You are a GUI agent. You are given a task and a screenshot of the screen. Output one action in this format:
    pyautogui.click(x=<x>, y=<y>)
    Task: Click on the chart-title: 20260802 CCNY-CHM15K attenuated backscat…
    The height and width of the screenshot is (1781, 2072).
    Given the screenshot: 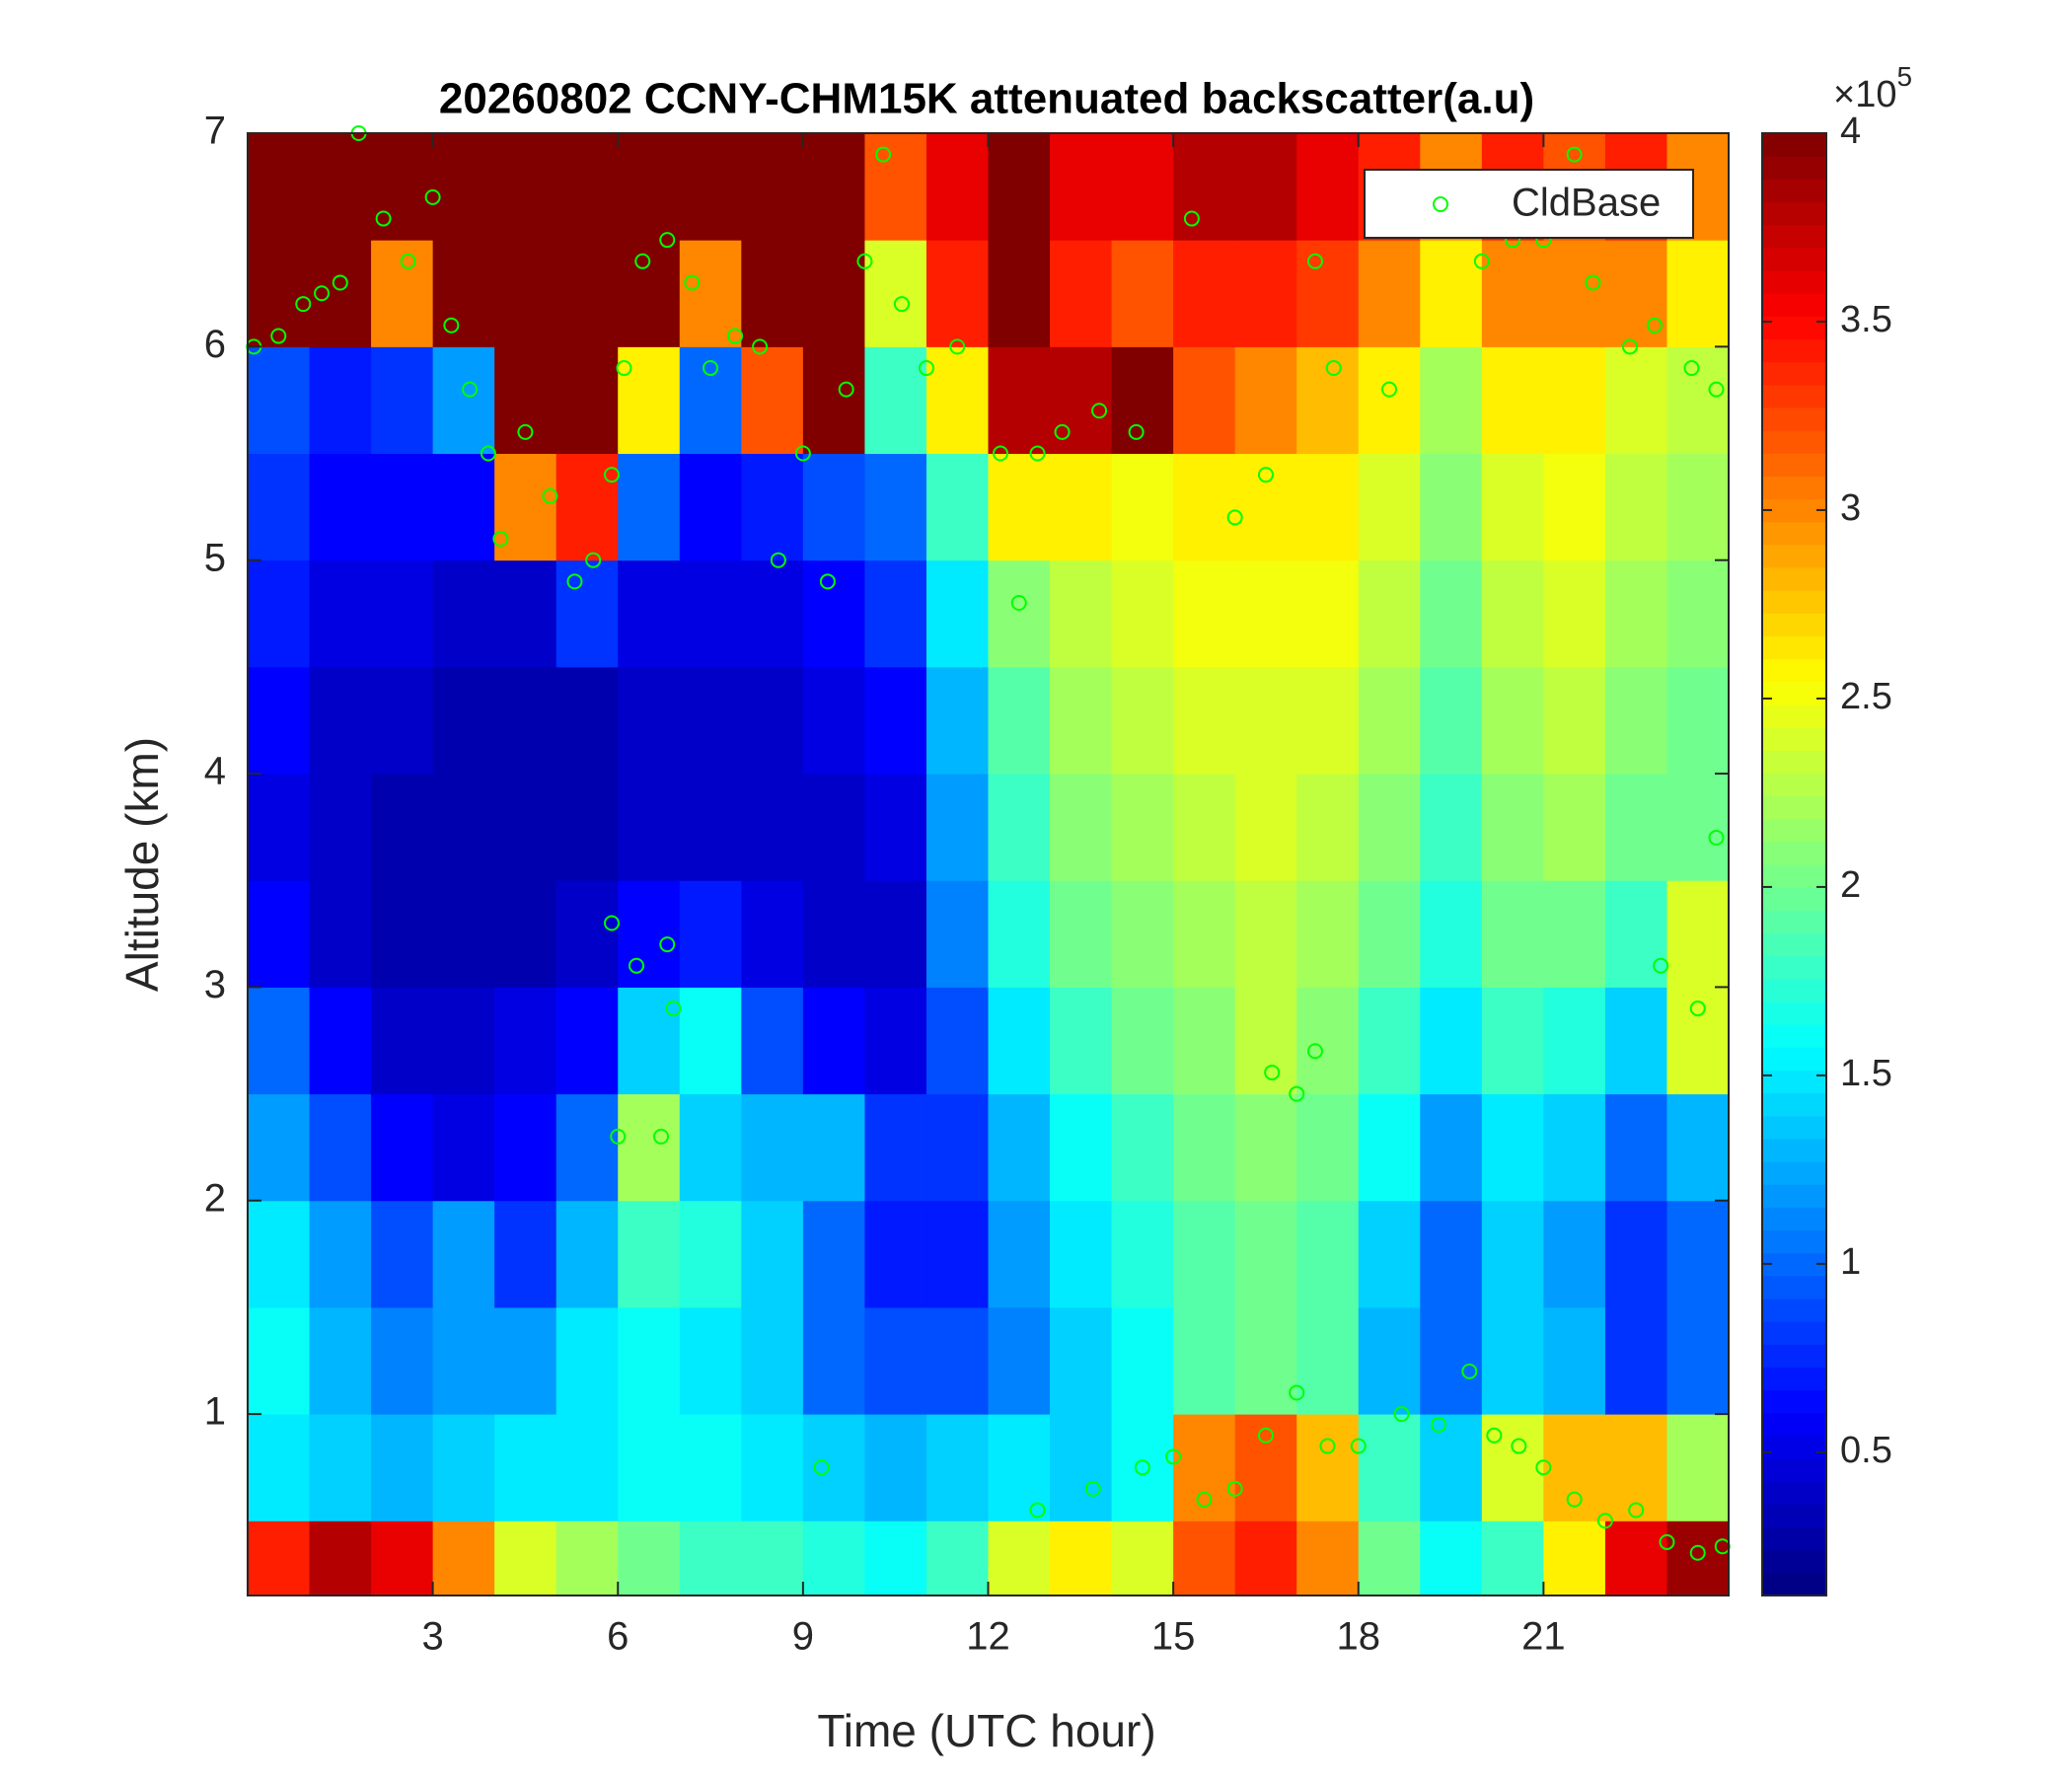 What is the action you would take?
    pyautogui.click(x=987, y=99)
    